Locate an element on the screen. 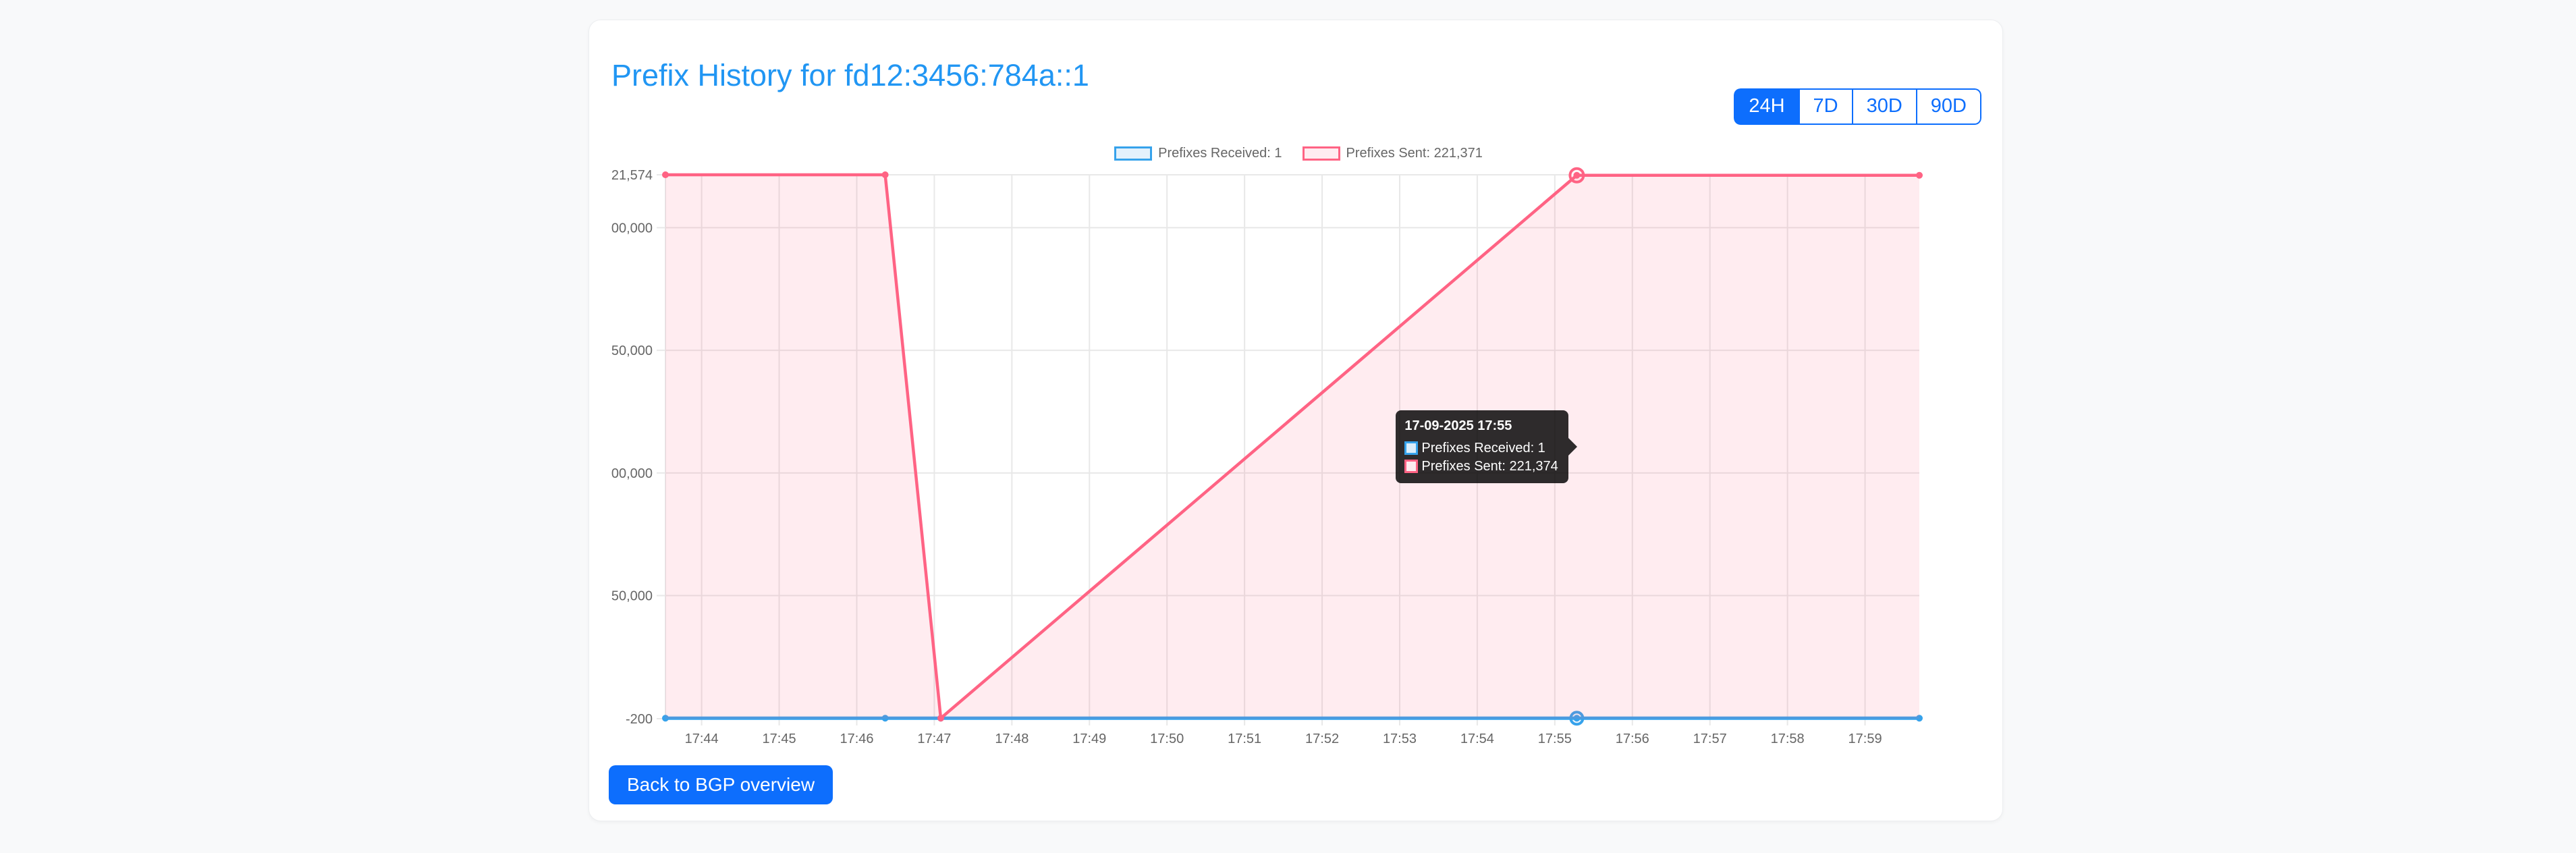  x-axis-label: 17:48 is located at coordinates (1012, 739).